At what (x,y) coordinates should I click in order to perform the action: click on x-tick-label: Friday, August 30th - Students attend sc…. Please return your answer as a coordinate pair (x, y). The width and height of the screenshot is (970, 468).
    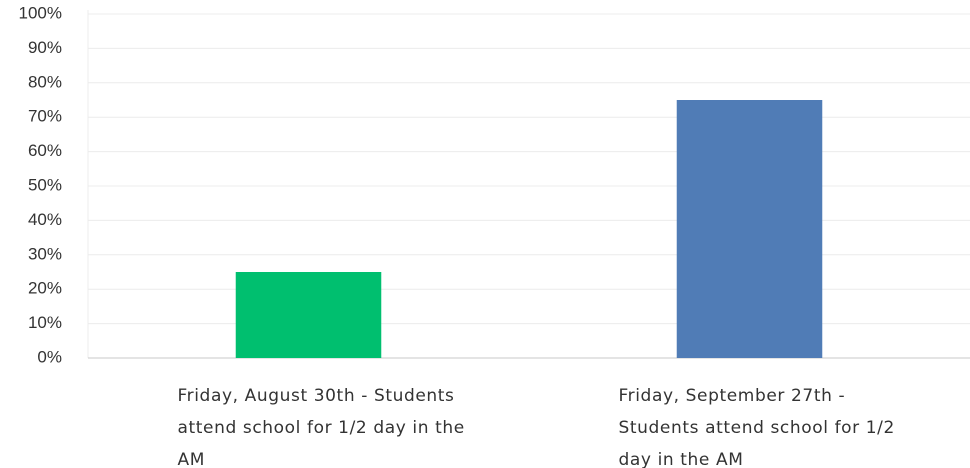
    Looking at the image, I should click on (321, 427).